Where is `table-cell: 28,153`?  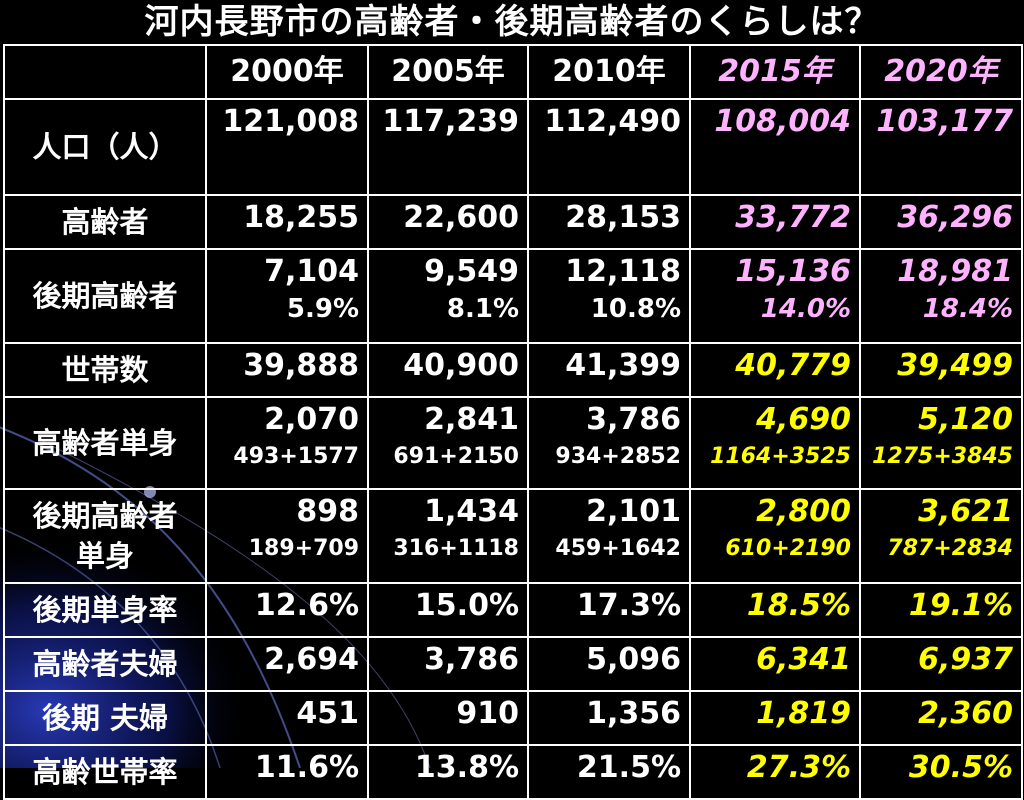 table-cell: 28,153 is located at coordinates (609, 222).